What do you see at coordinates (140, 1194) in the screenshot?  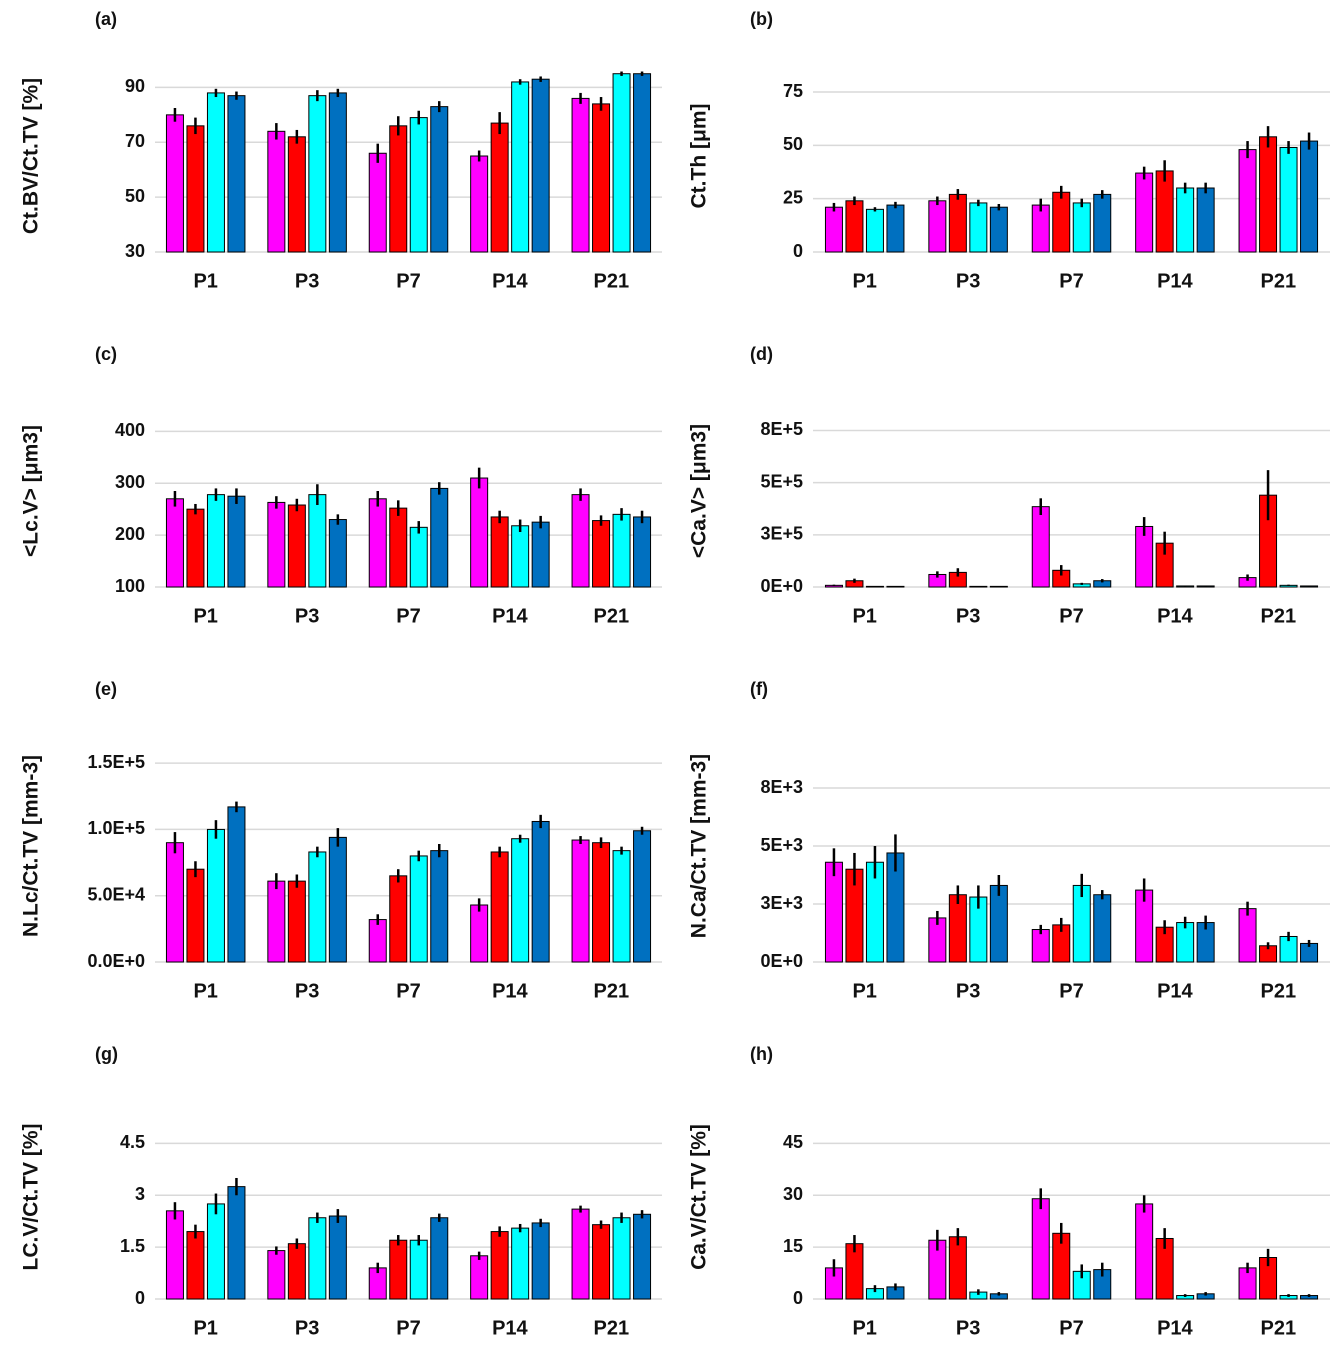 I see `y-tick-label: 3` at bounding box center [140, 1194].